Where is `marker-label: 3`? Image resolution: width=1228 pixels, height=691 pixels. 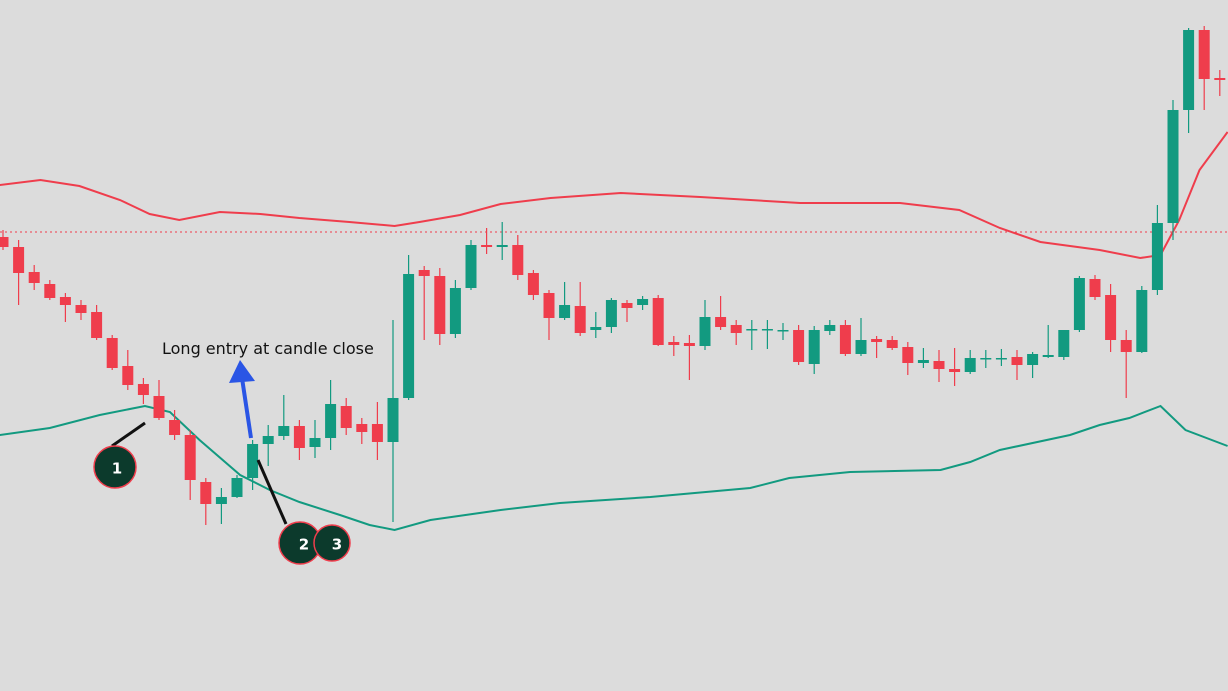
marker-label: 3 is located at coordinates (337, 545).